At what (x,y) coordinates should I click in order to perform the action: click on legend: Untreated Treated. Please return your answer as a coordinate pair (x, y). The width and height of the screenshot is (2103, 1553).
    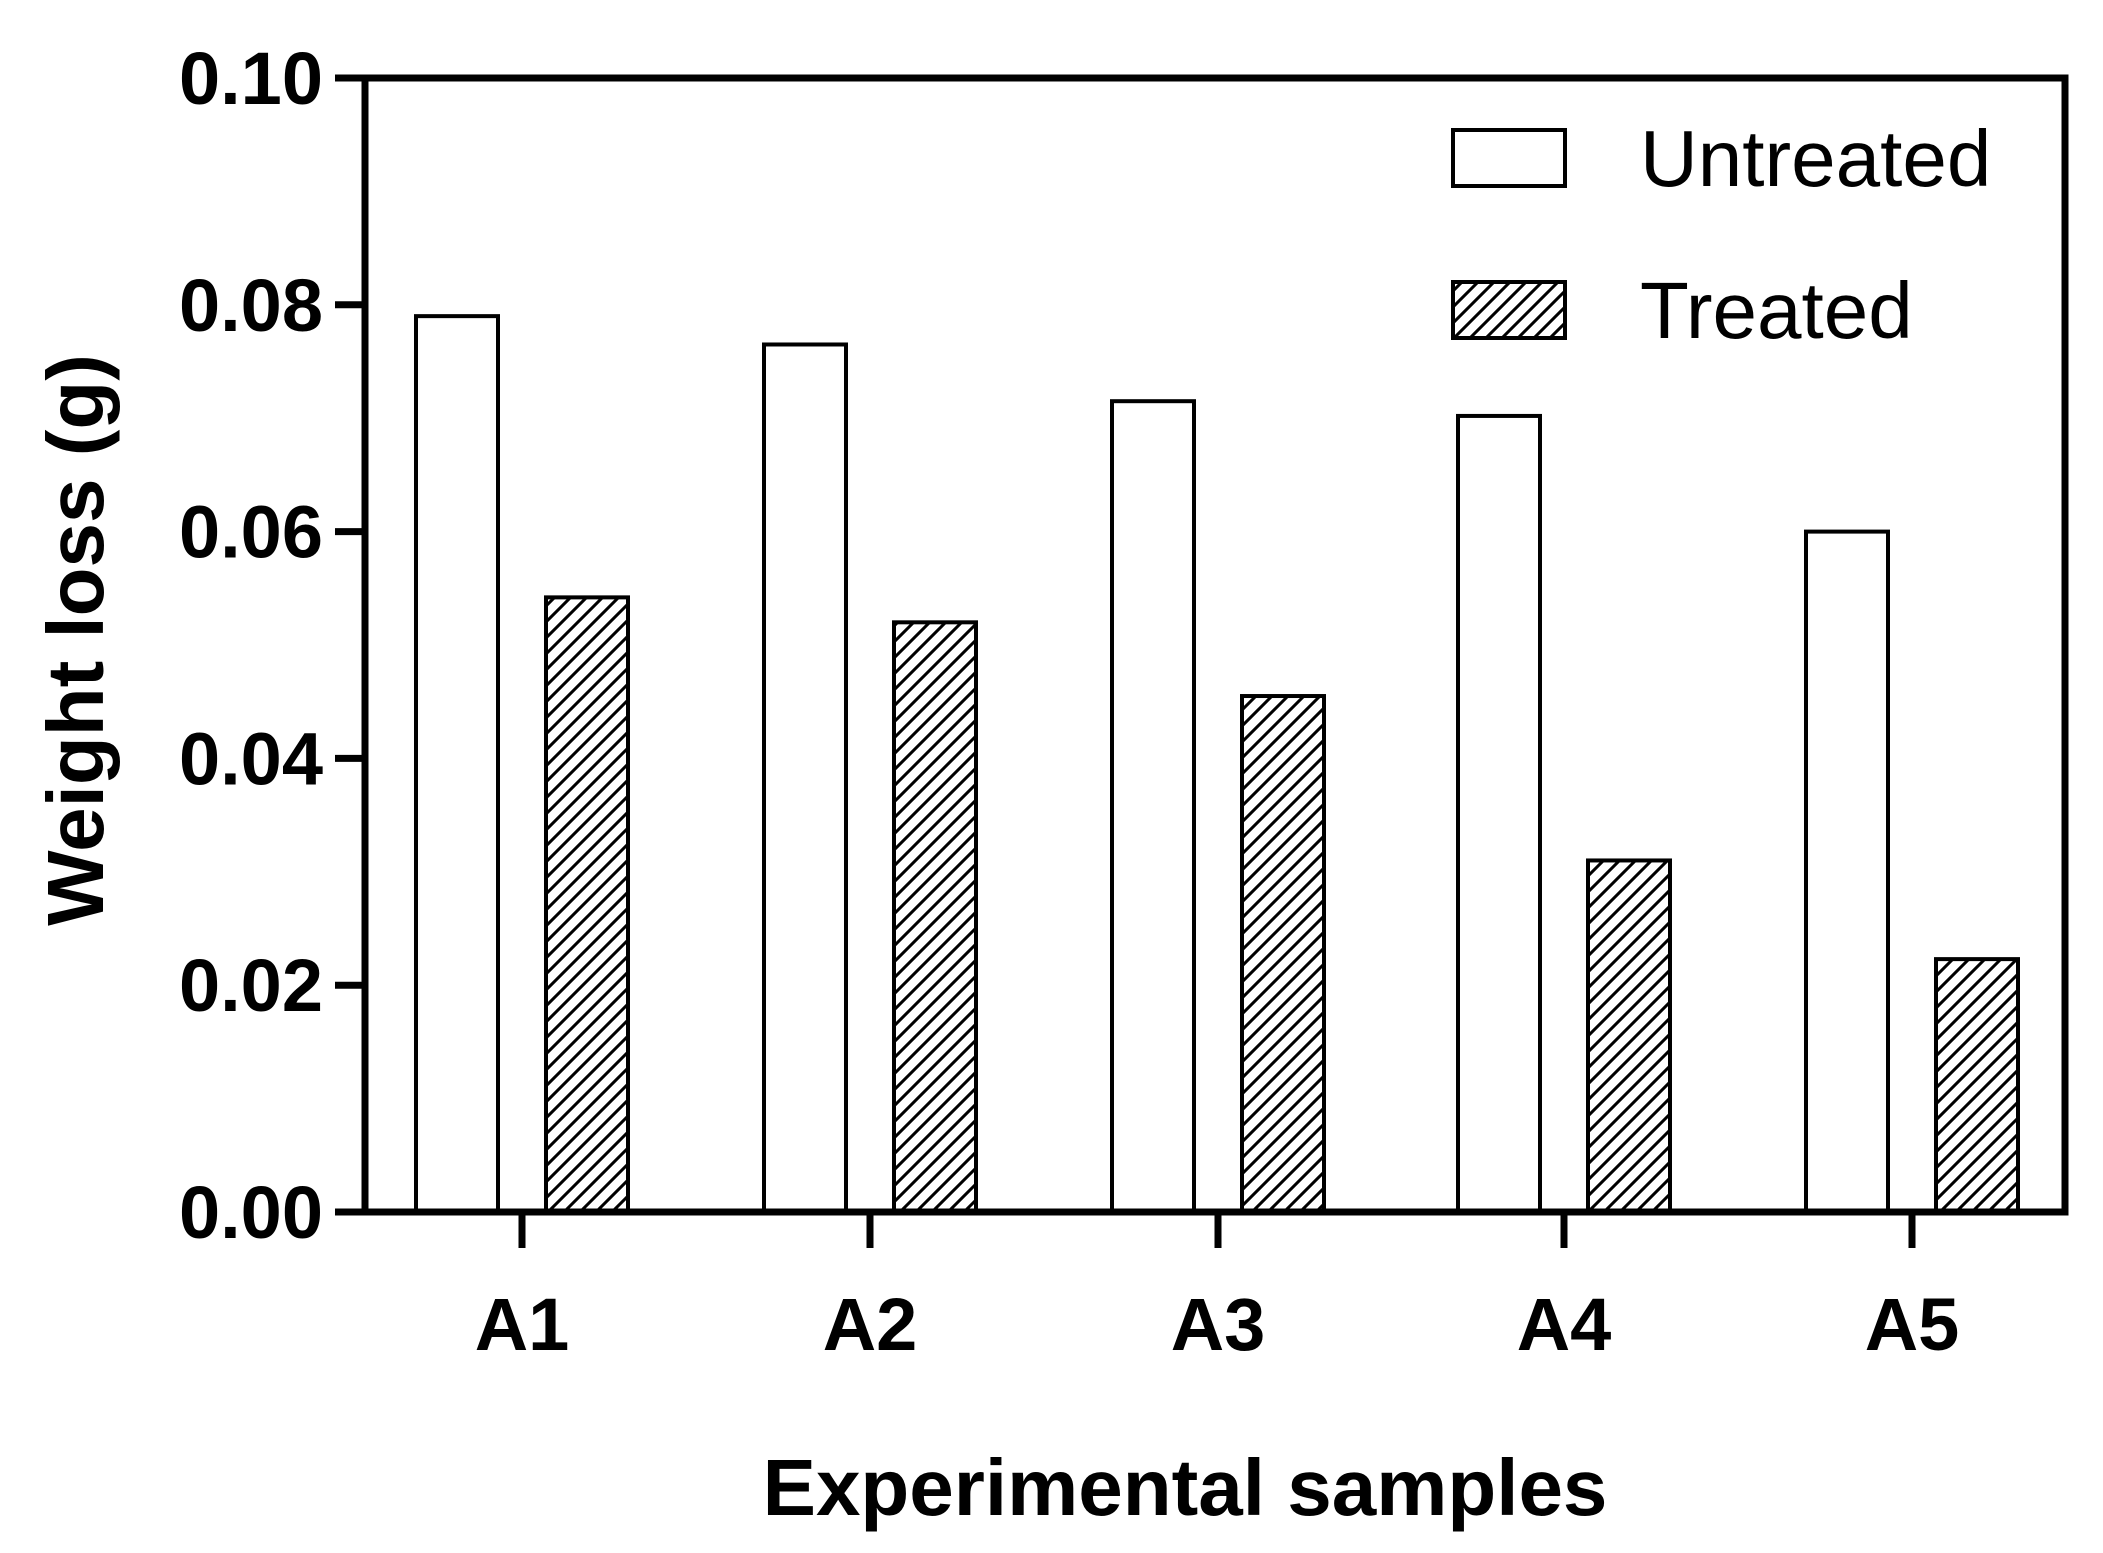
    Looking at the image, I should click on (1721, 234).